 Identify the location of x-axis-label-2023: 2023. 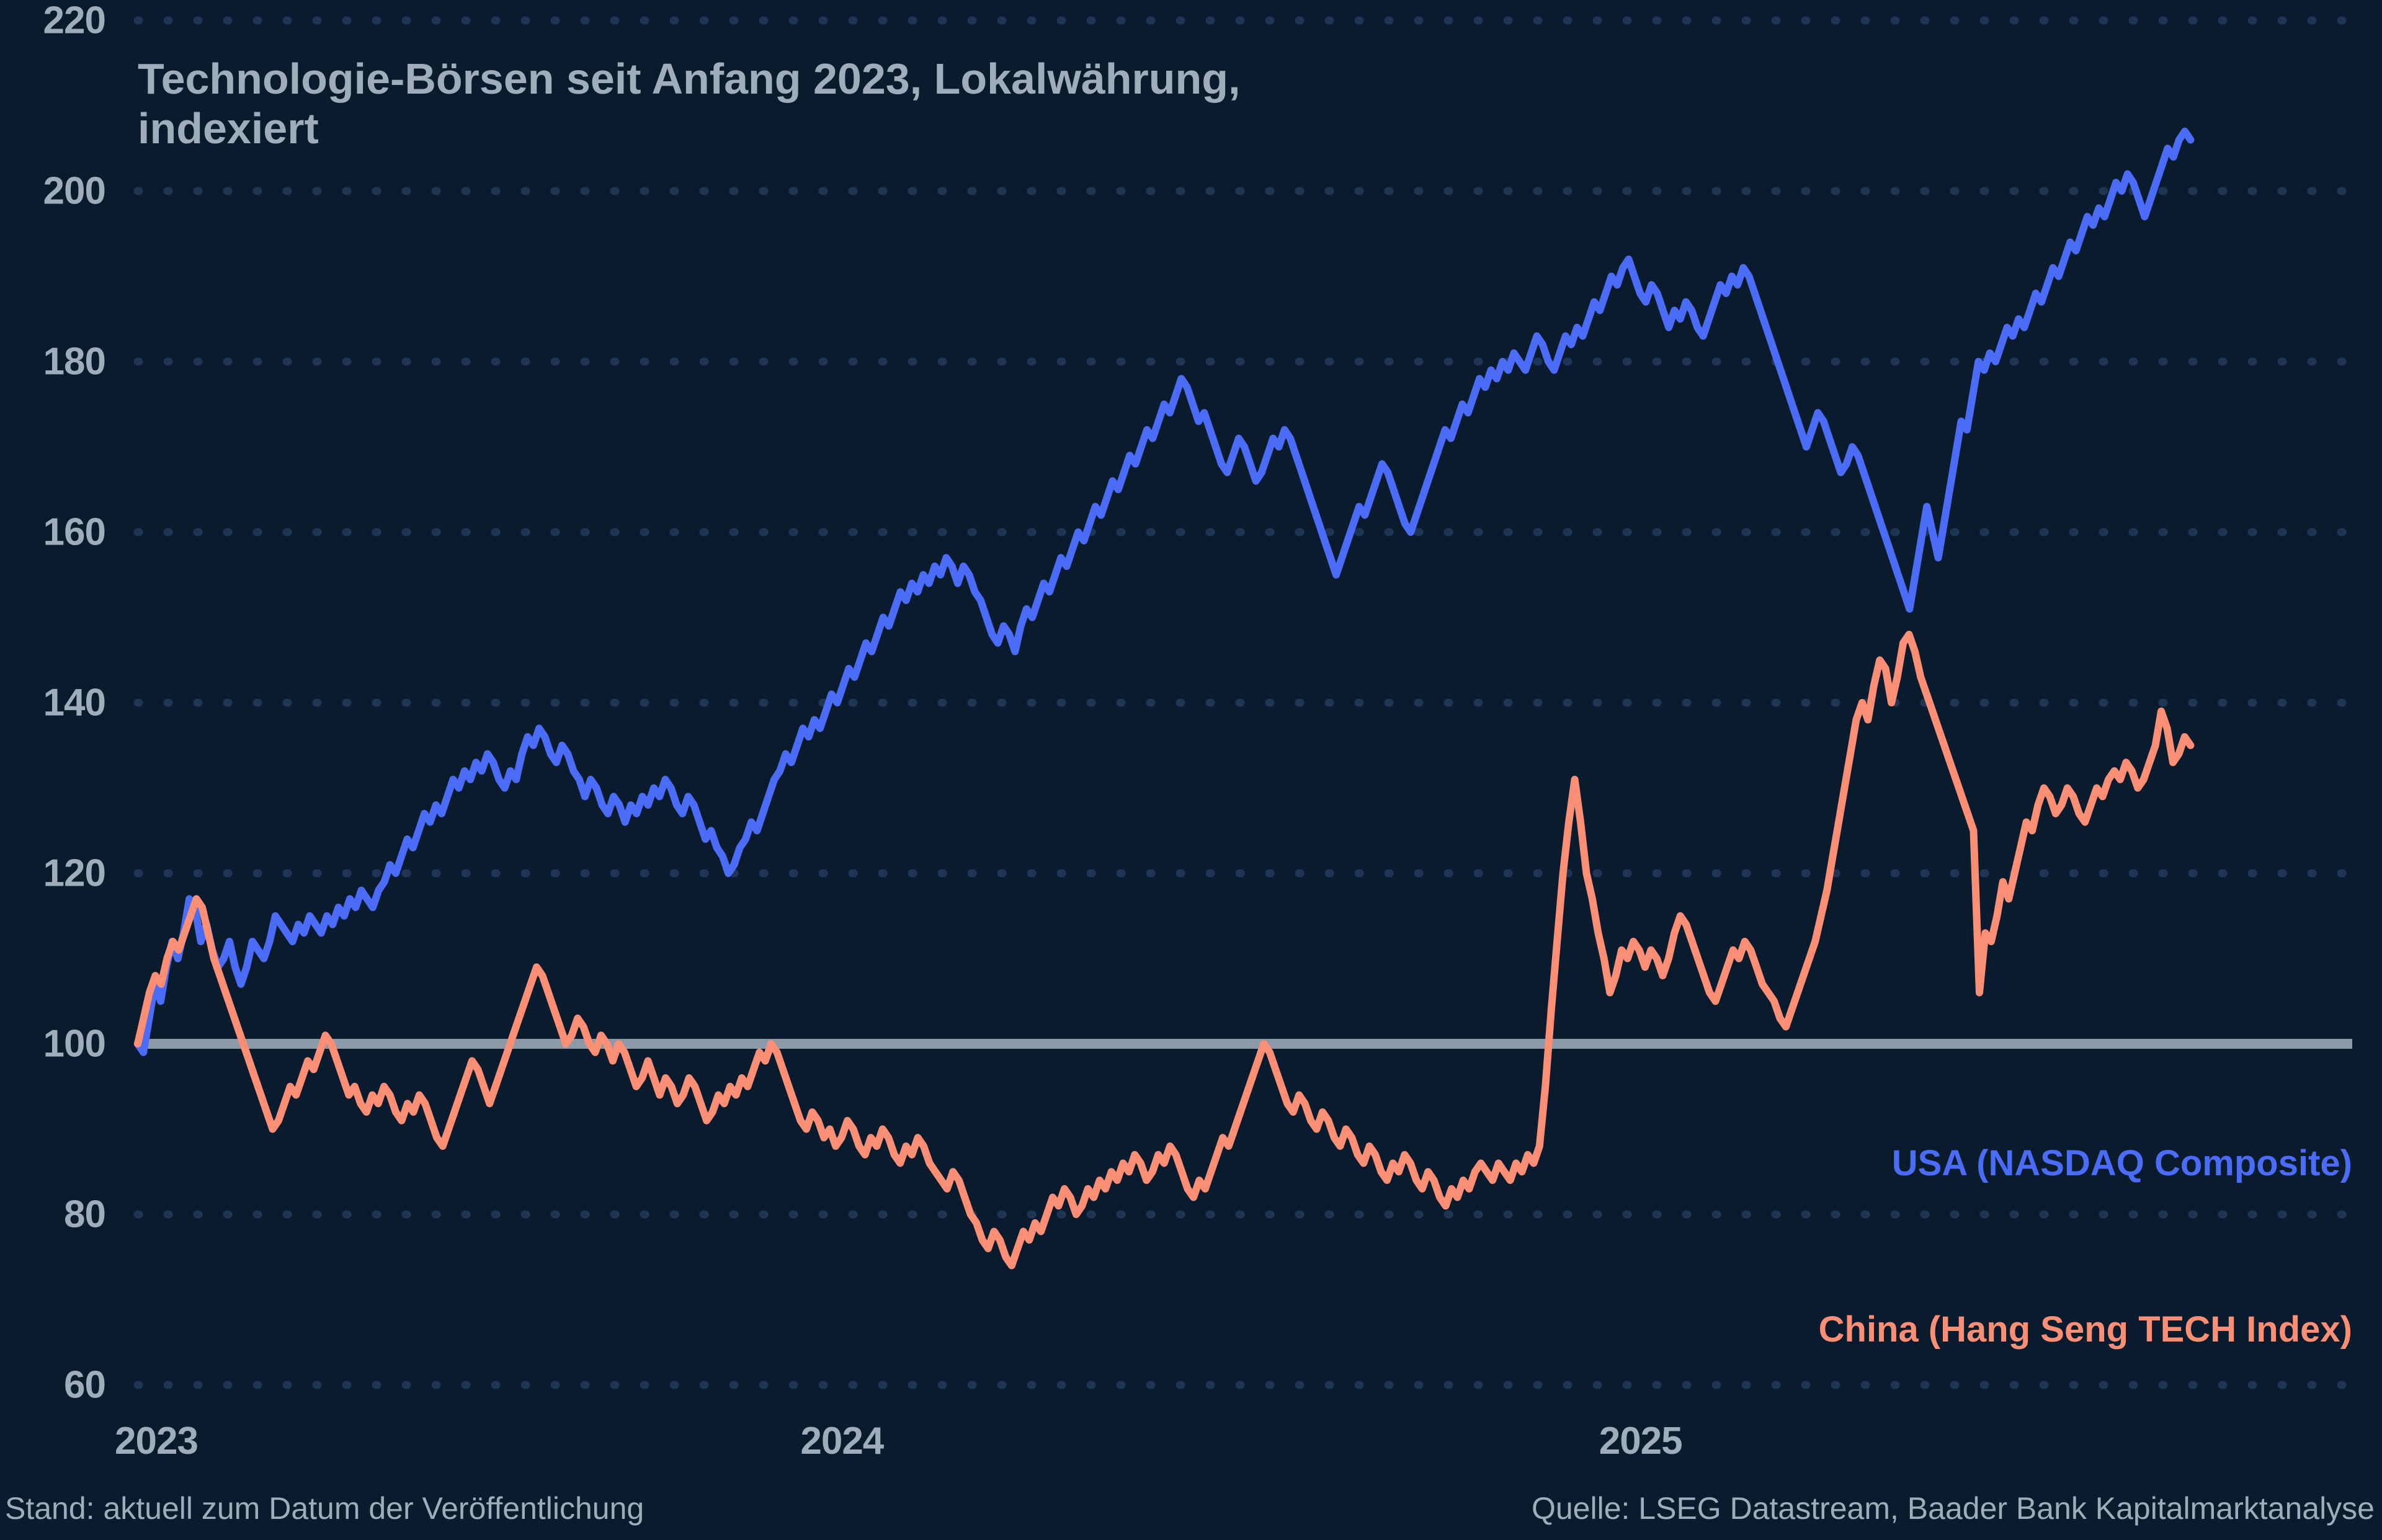
(157, 1441).